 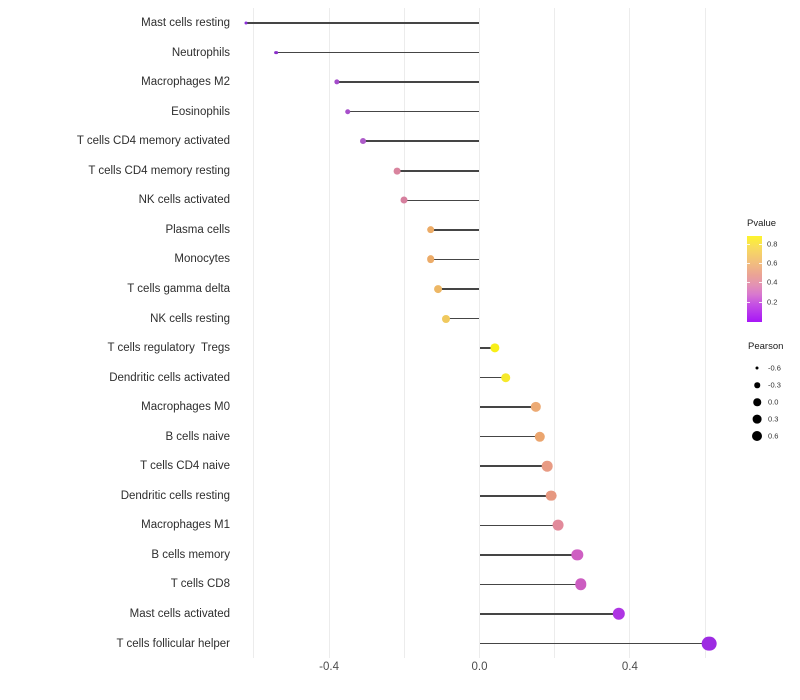 What do you see at coordinates (178, 288) in the screenshot?
I see `category-label: T cells gamma delta` at bounding box center [178, 288].